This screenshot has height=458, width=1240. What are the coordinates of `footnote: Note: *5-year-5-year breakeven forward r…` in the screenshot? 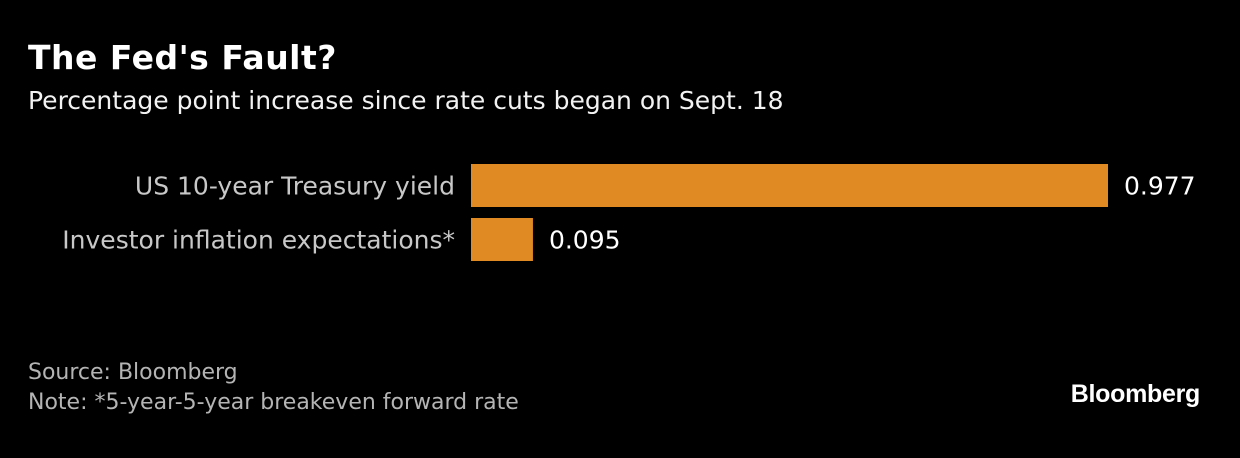 It's located at (273, 402).